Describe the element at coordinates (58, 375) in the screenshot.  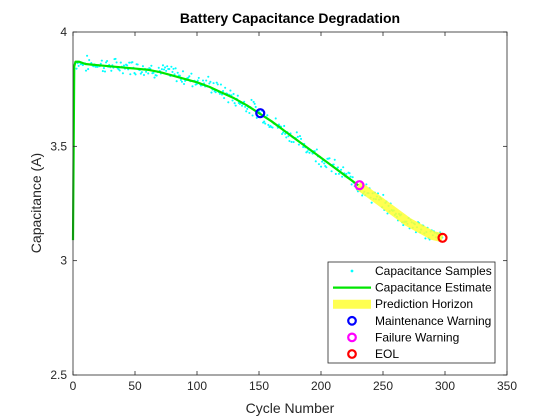
I see `y-tick-label: 2.5` at that location.